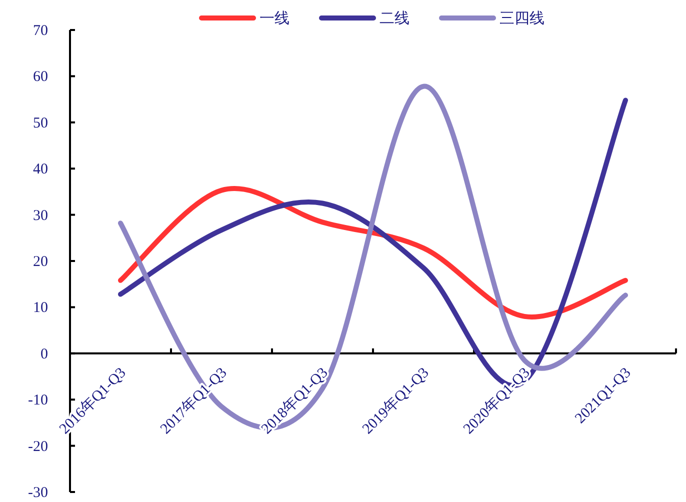 This screenshot has height=502, width=686. What do you see at coordinates (522, 18) in the screenshot?
I see `legend-label: 三四线` at bounding box center [522, 18].